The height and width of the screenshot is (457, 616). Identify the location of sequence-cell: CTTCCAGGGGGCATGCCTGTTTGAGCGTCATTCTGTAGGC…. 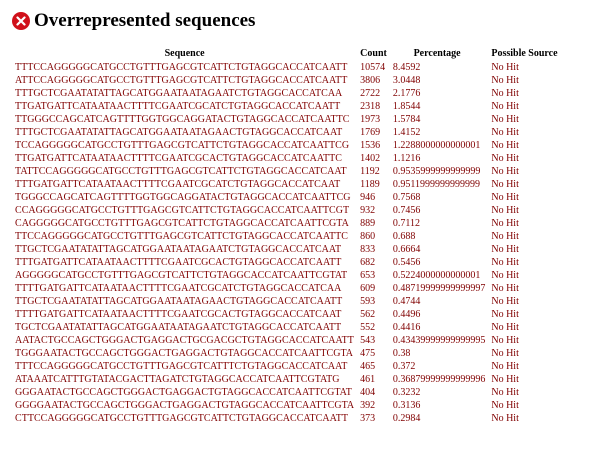
(181, 418).